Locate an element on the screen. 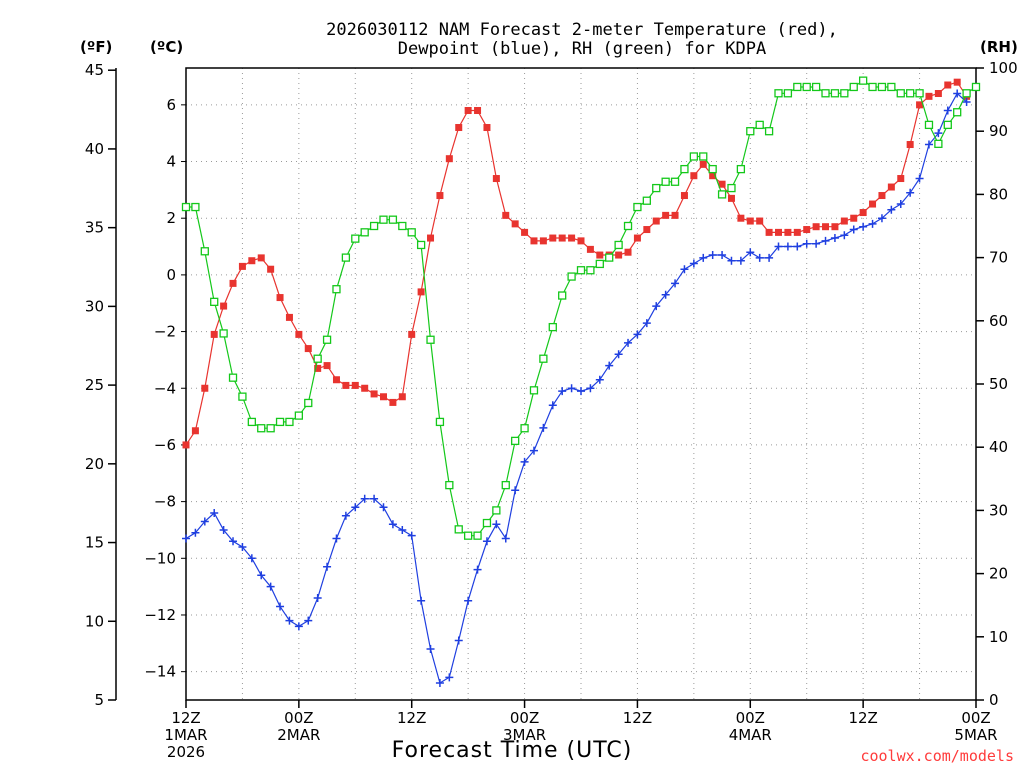  rh-tick-label: 30 is located at coordinates (998, 510).